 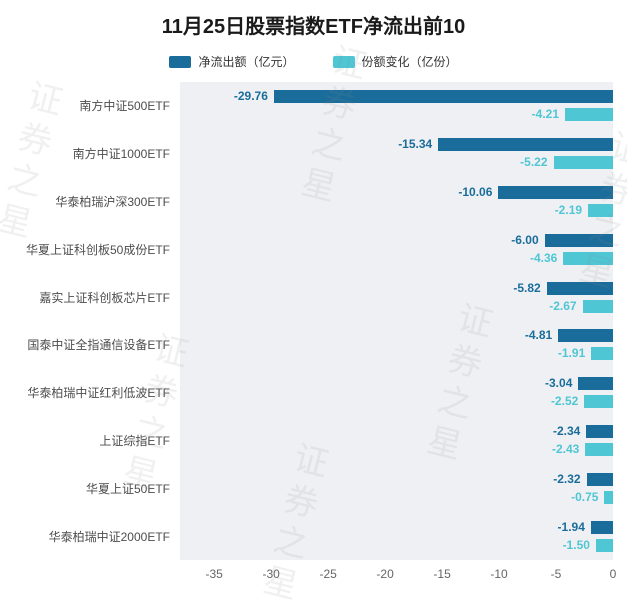 What do you see at coordinates (545, 114) in the screenshot?
I see `bar-value-label: -4.21` at bounding box center [545, 114].